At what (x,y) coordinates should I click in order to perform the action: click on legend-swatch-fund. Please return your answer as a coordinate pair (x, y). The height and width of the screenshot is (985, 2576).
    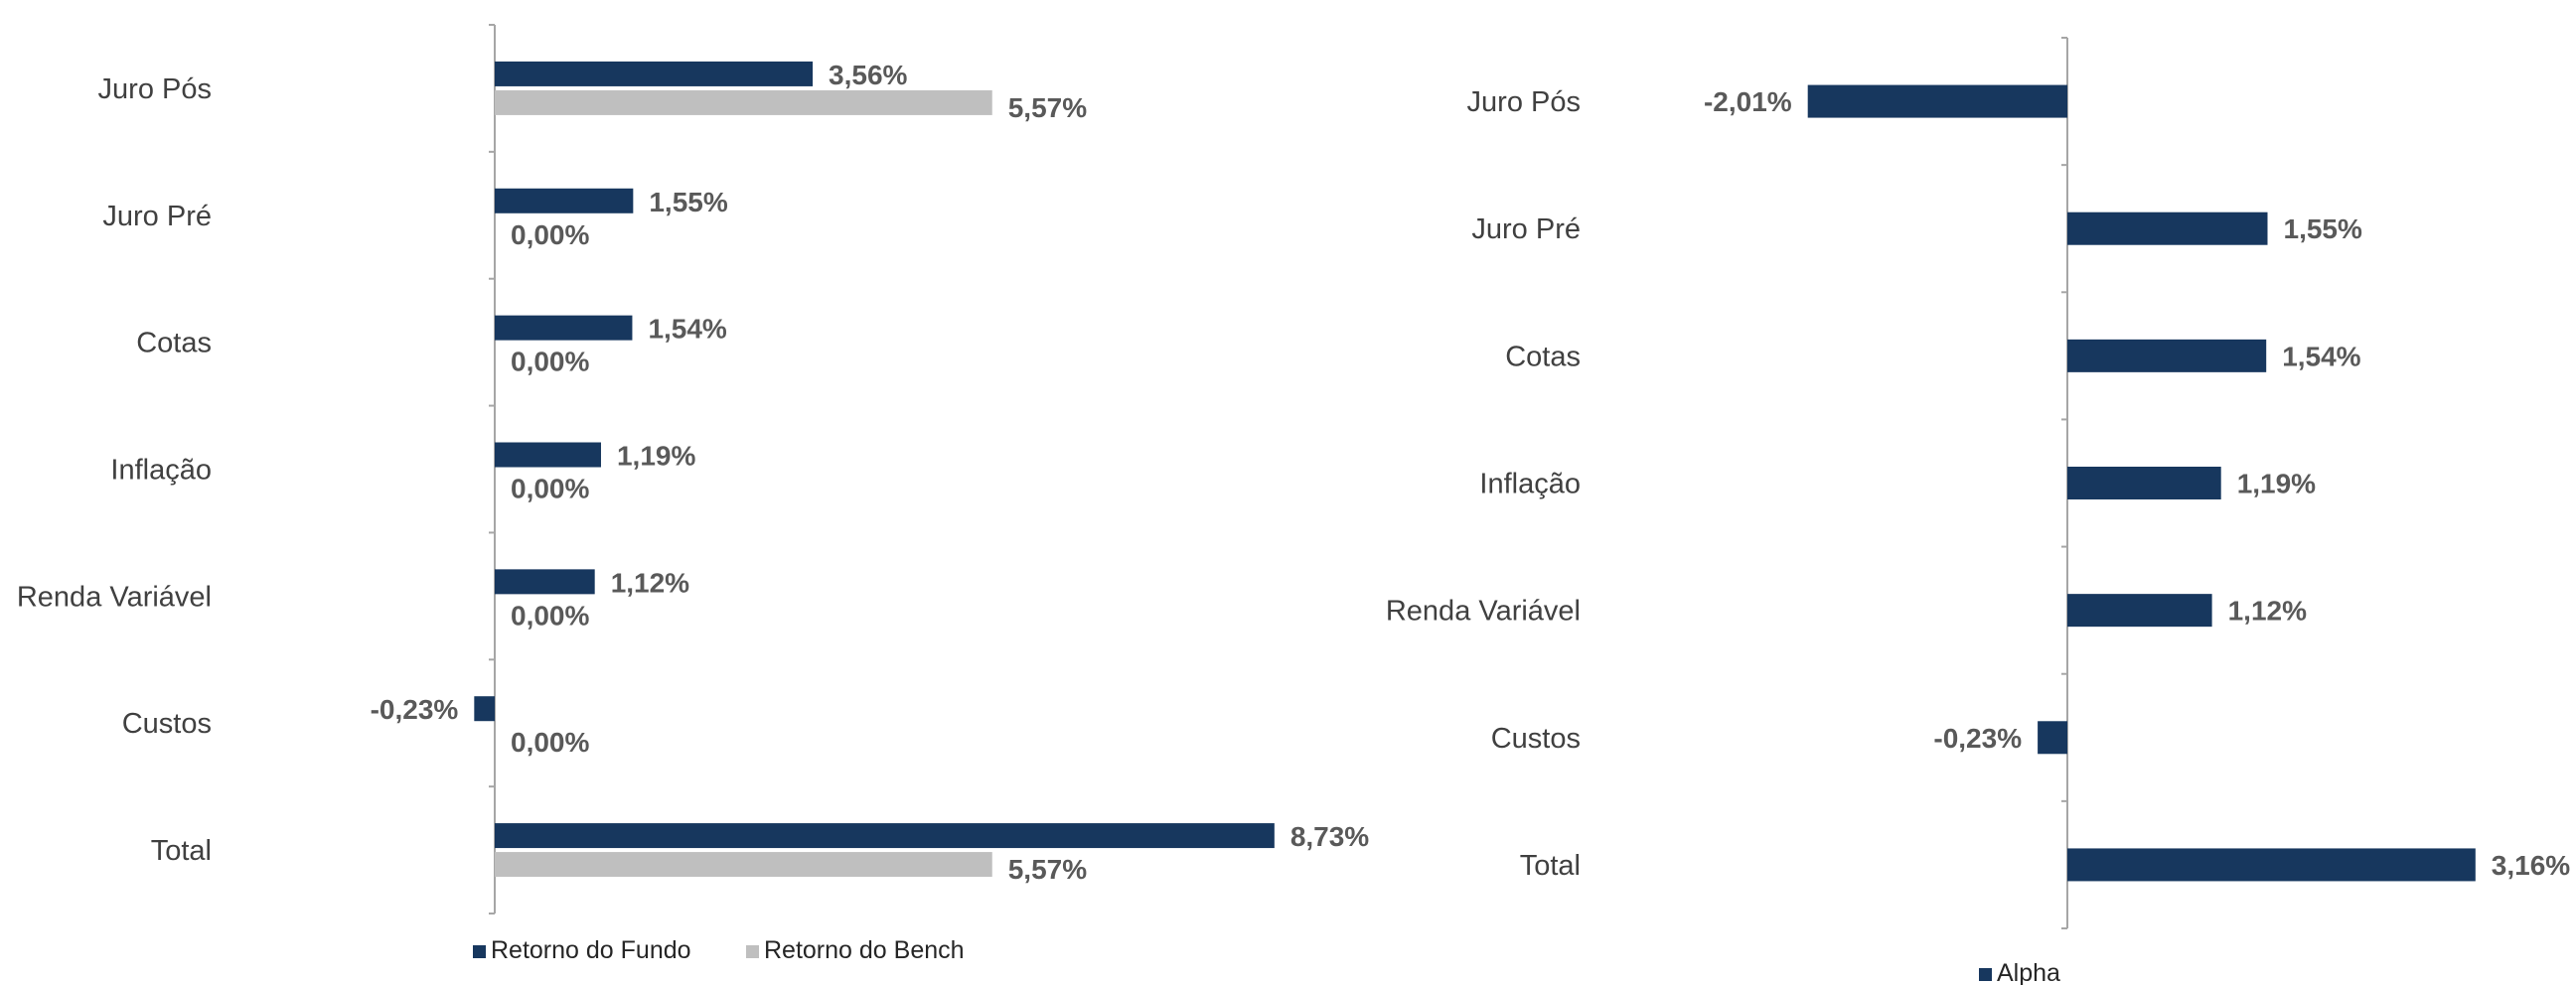
    Looking at the image, I should click on (480, 951).